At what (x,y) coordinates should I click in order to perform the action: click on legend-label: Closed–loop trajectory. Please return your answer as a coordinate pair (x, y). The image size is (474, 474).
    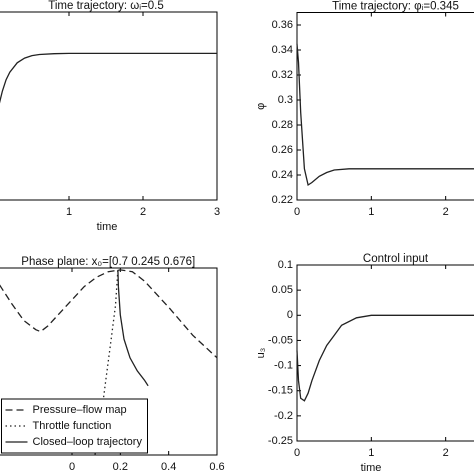
    Looking at the image, I should click on (88, 442).